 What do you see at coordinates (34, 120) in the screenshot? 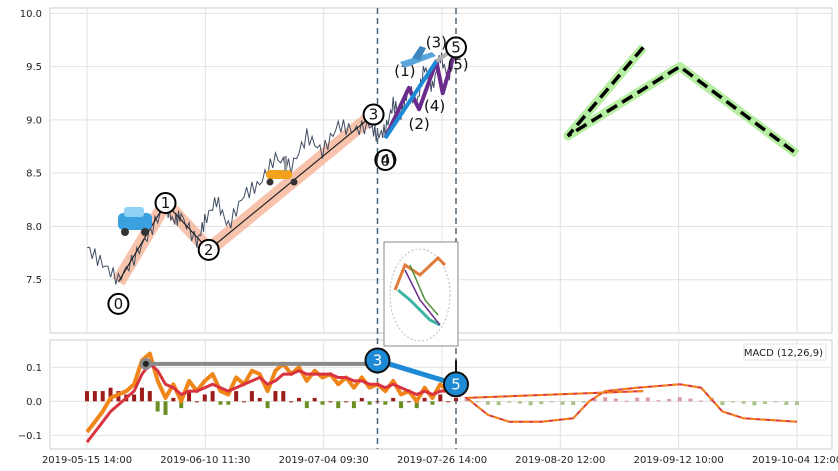
I see `price-y-tick-label: 9.0` at bounding box center [34, 120].